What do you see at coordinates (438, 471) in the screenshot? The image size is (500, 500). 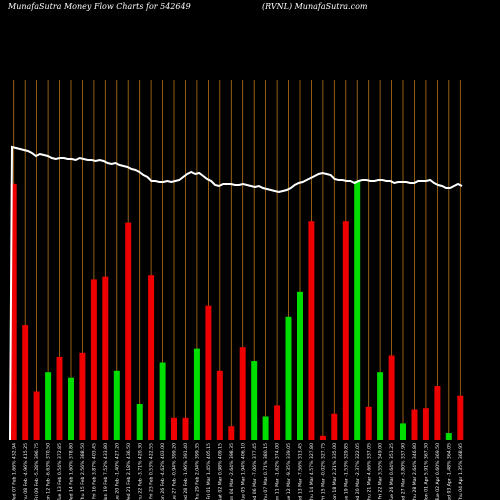 I see `x-tick-label: Tue 02 Apr 0.60% 369.50` at bounding box center [438, 471].